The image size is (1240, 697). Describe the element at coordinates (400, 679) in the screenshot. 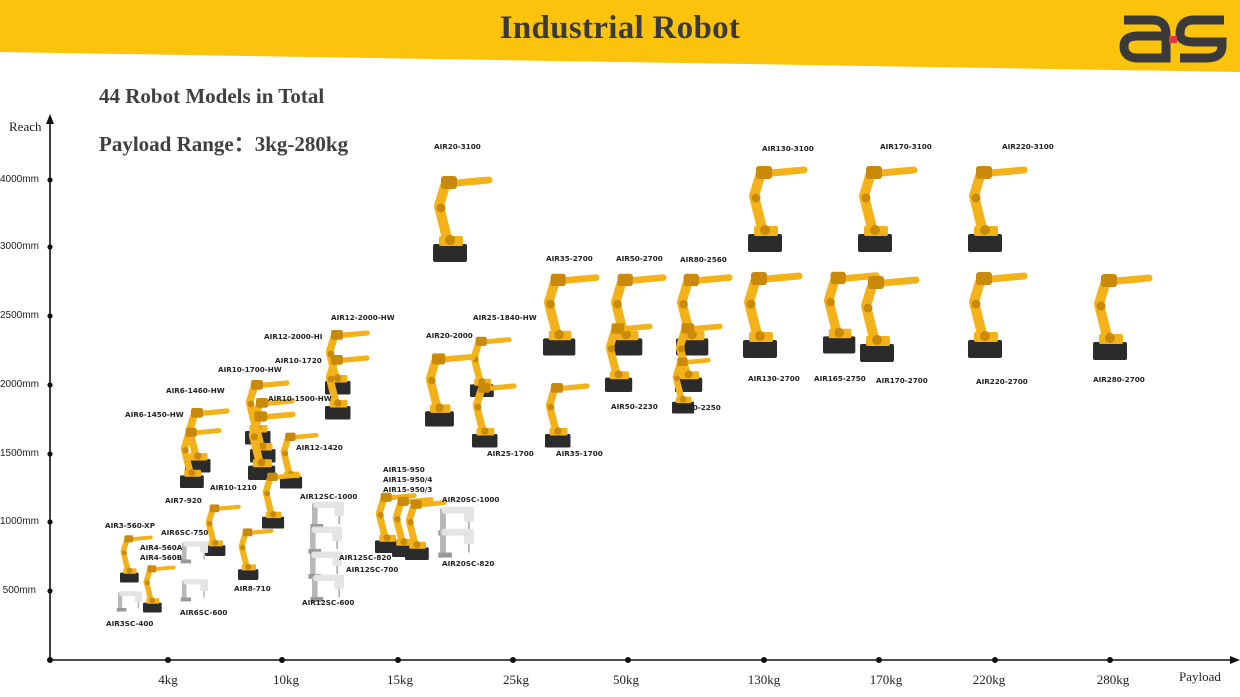

I see `x-tick-label: 15kg` at that location.